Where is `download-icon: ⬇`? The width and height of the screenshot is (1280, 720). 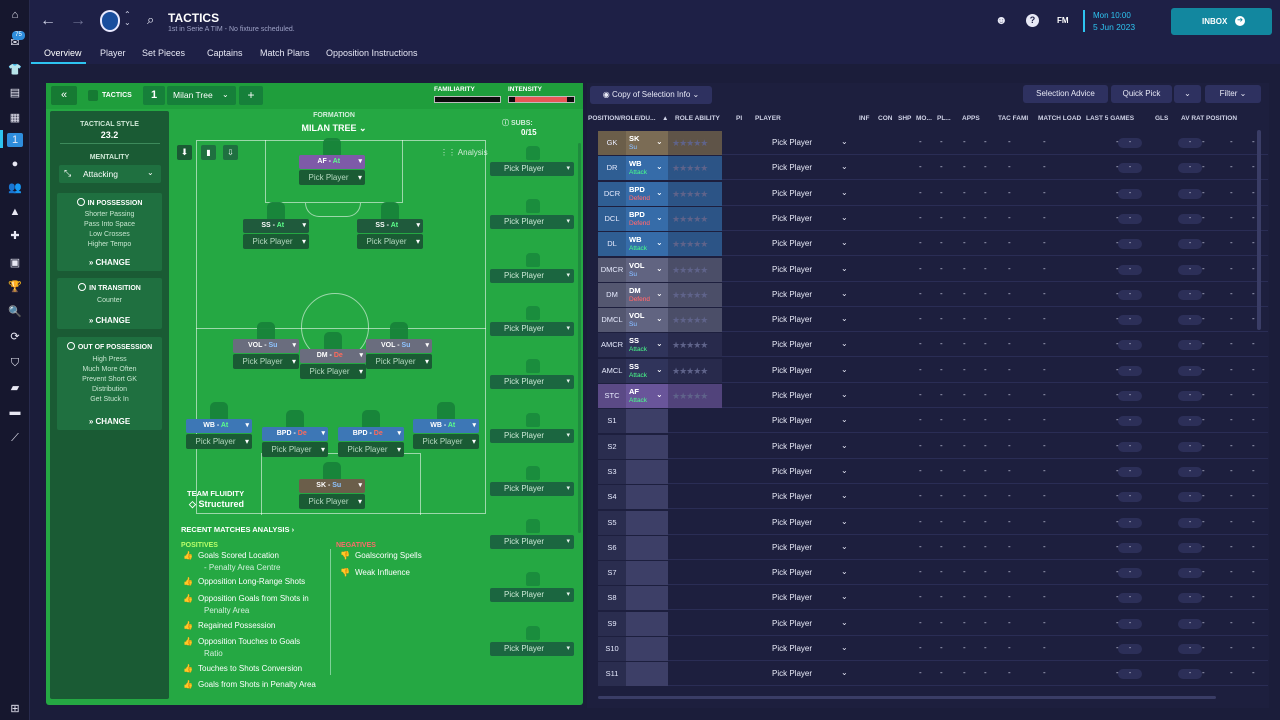 download-icon: ⬇ is located at coordinates (184, 152).